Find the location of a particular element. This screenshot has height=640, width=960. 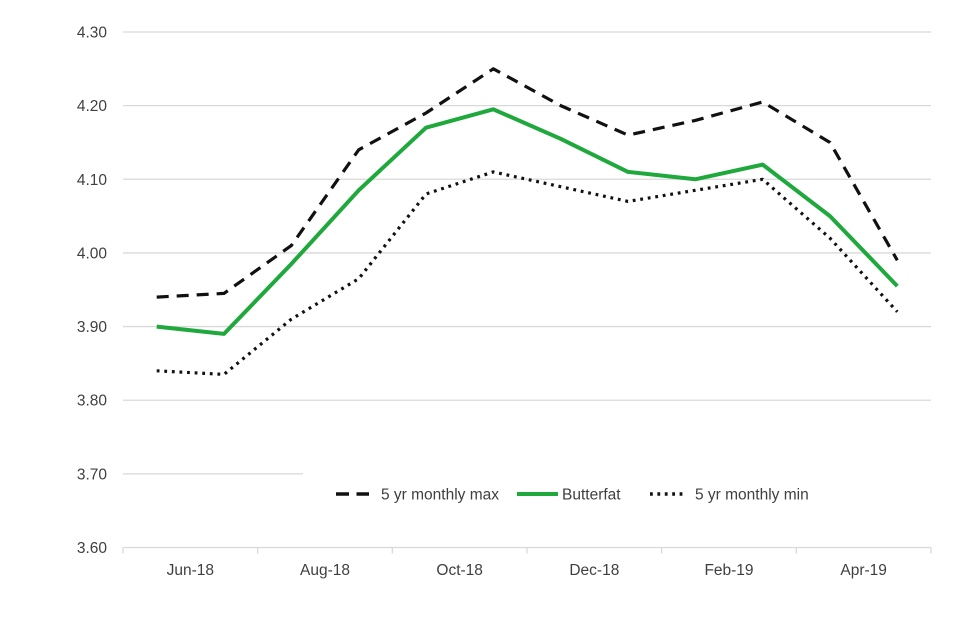

legend-background is located at coordinates (623, 495).